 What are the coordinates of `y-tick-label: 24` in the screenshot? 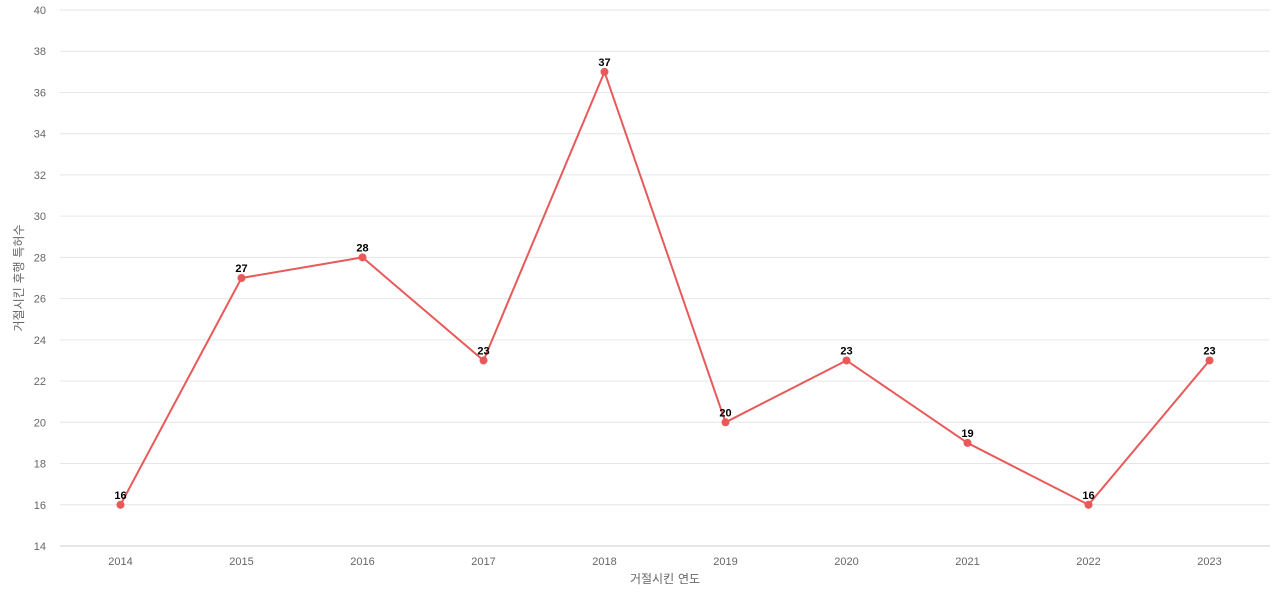 It's located at (40, 341).